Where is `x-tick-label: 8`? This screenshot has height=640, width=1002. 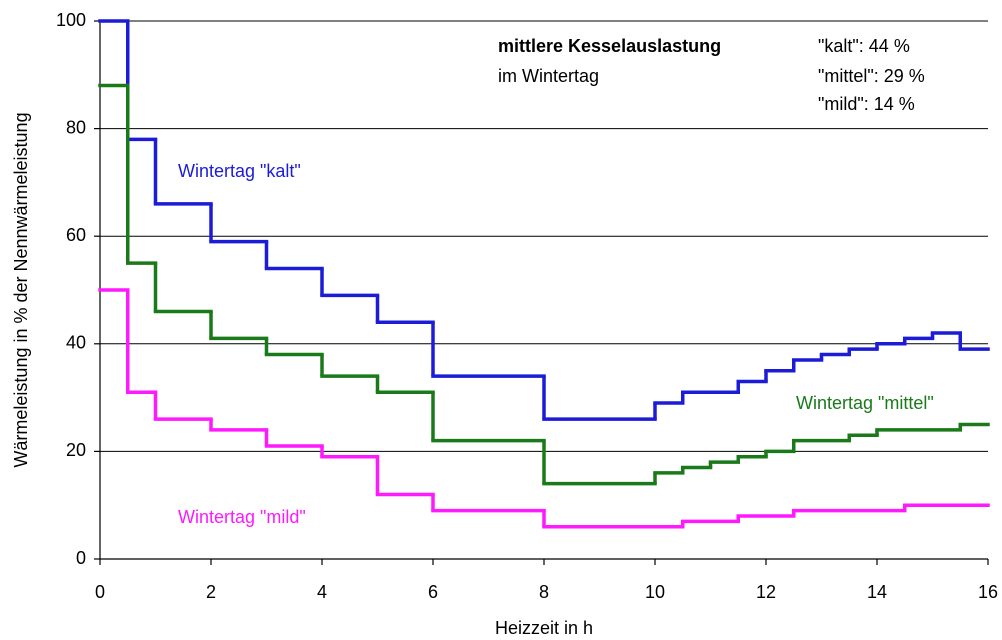 x-tick-label: 8 is located at coordinates (544, 592).